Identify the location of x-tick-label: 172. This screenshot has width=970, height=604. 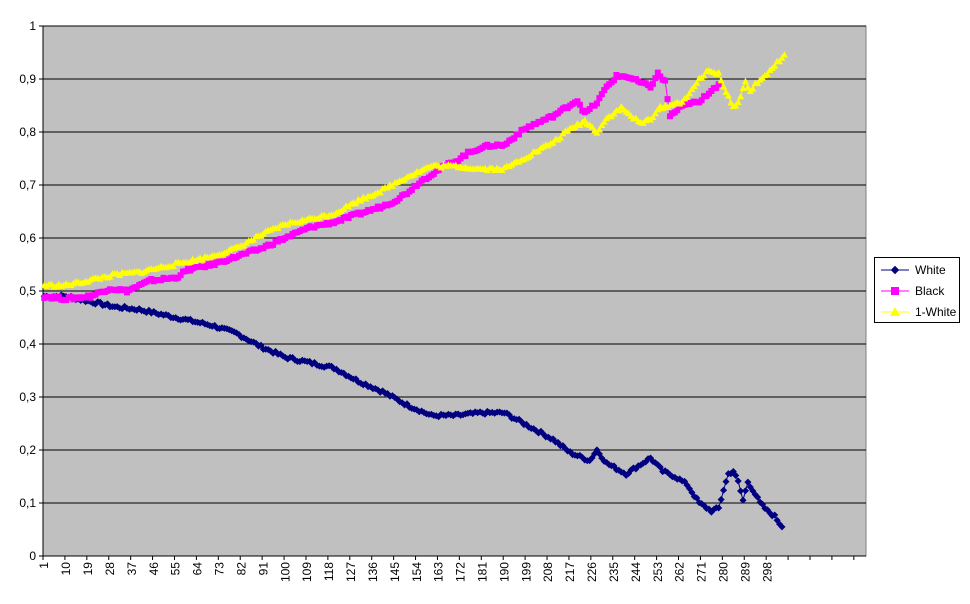
(461, 572).